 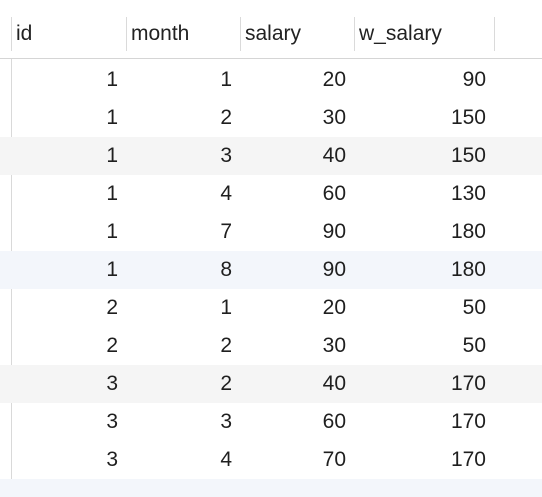 What do you see at coordinates (334, 459) in the screenshot?
I see `cell-salary: 70` at bounding box center [334, 459].